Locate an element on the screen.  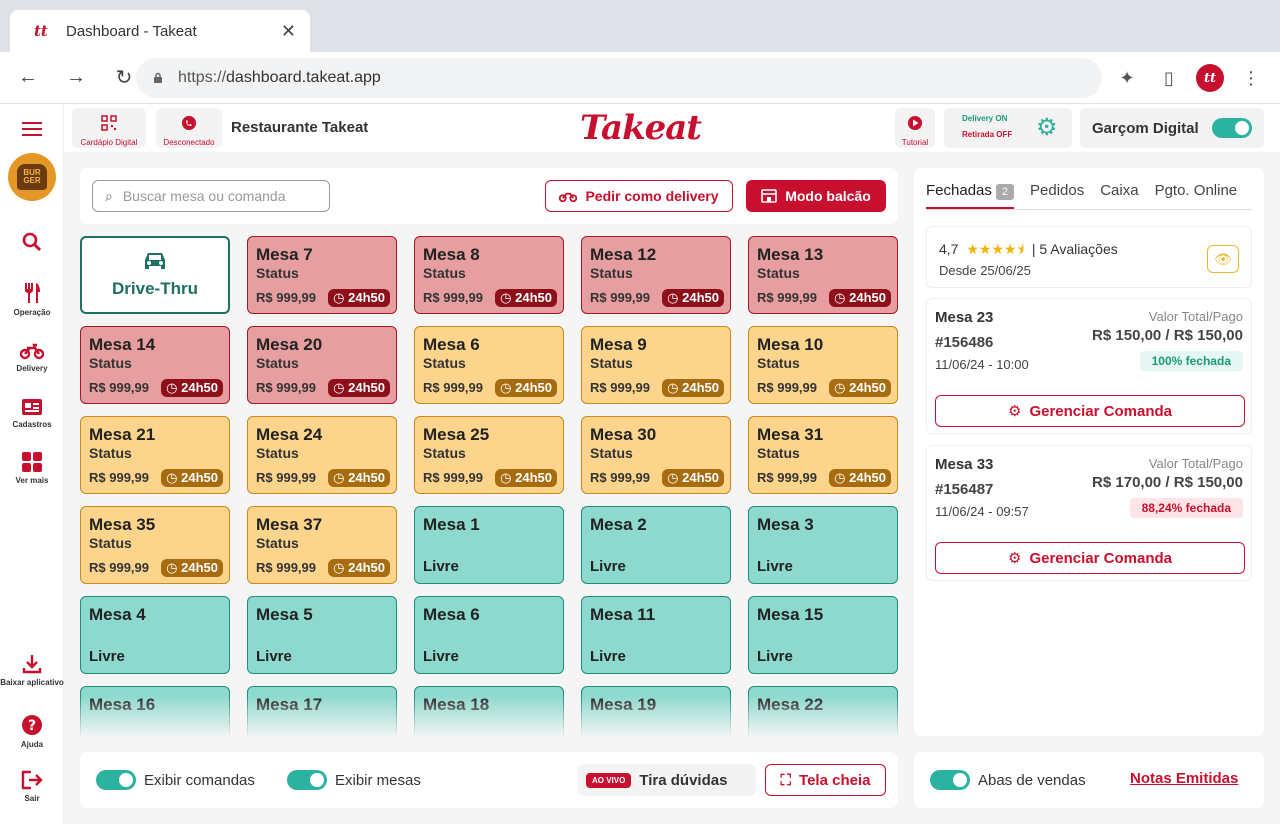
table-card: Mesa 35 Status R$ 999,99 ◷ 24h50 is located at coordinates (155, 545).